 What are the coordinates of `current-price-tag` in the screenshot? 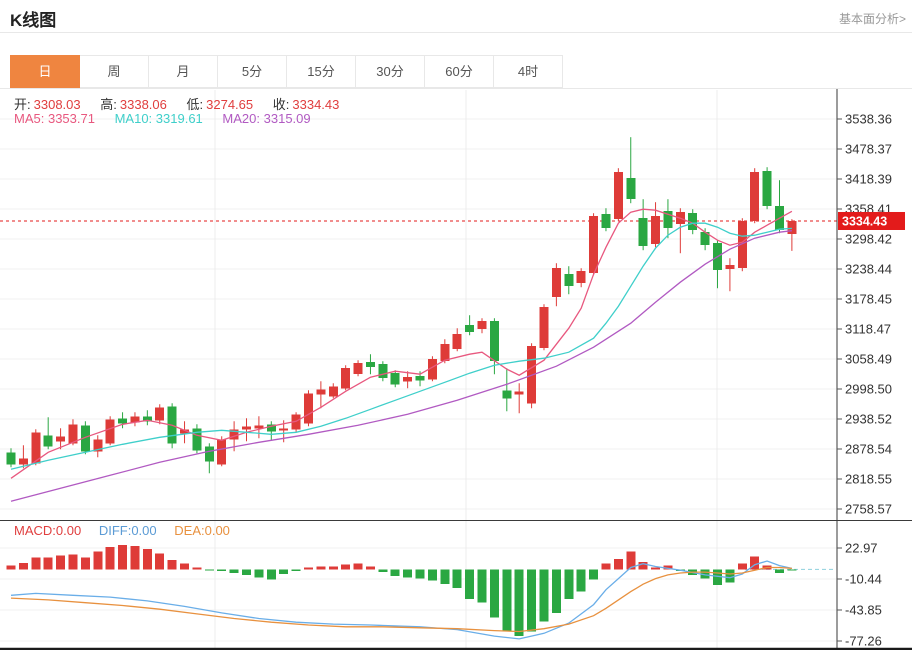 It's located at (871, 220).